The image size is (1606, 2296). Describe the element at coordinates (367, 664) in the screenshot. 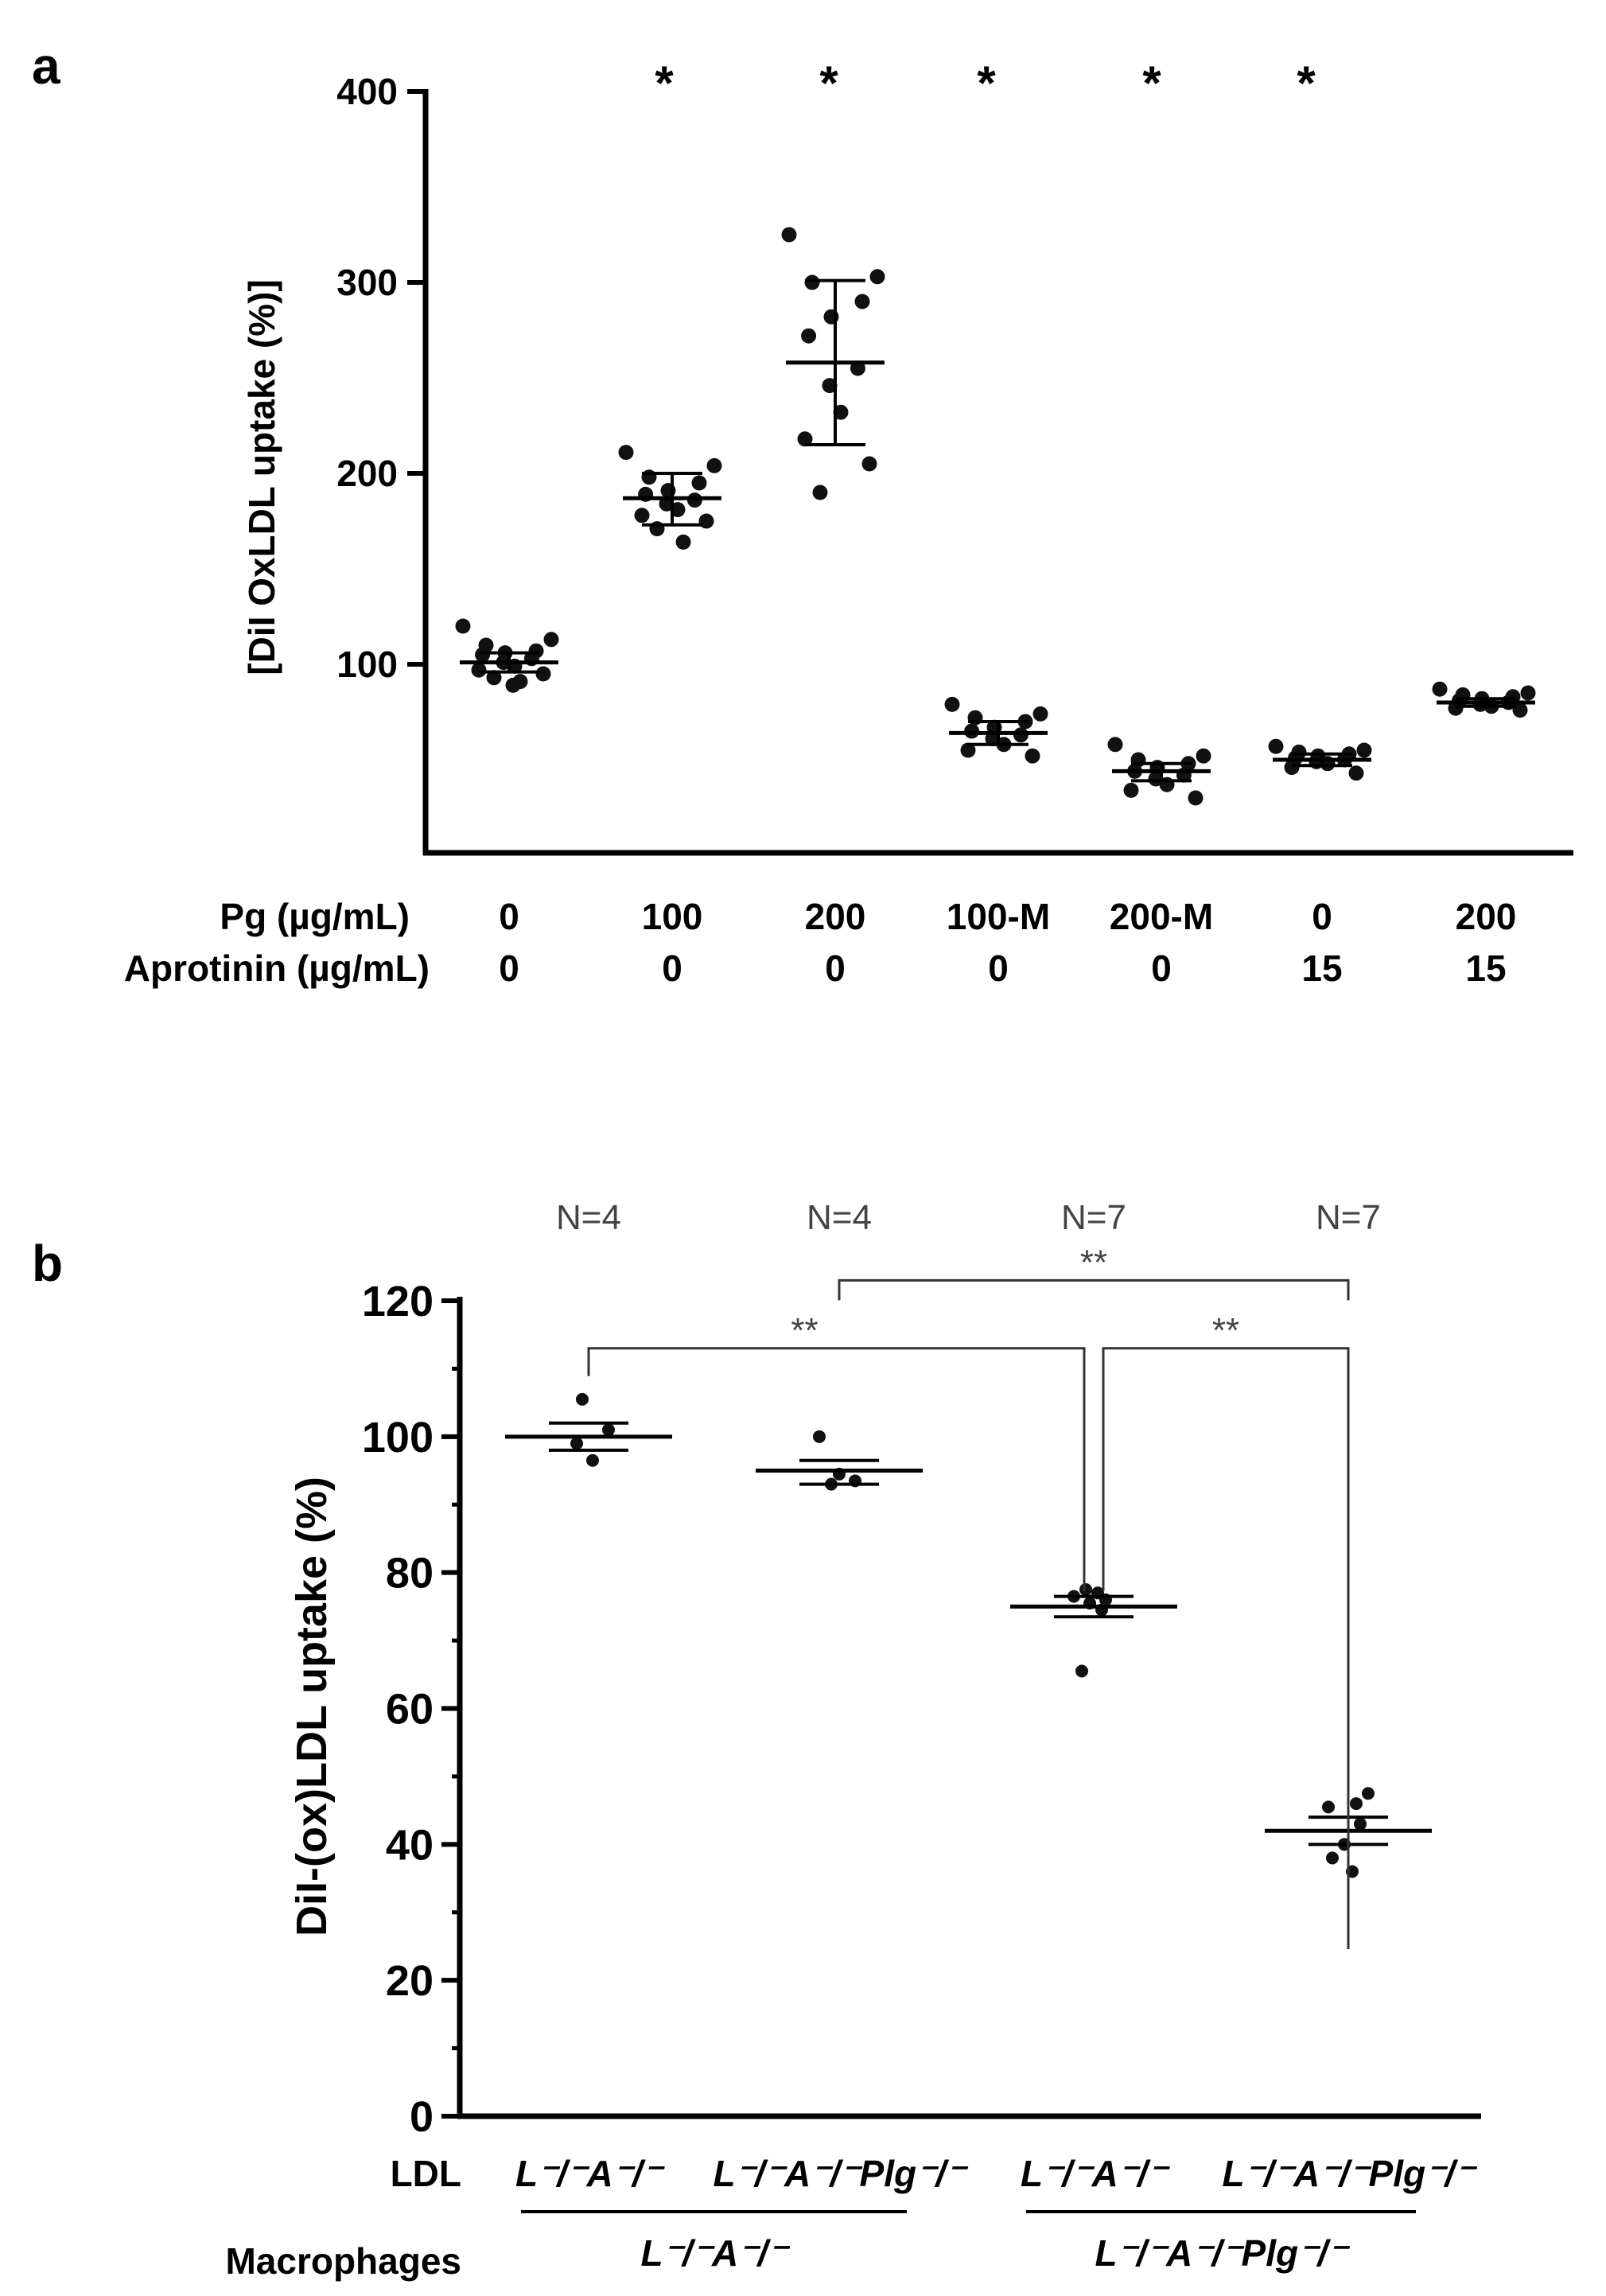

I see `panel-a-y-tick-label: 100` at that location.